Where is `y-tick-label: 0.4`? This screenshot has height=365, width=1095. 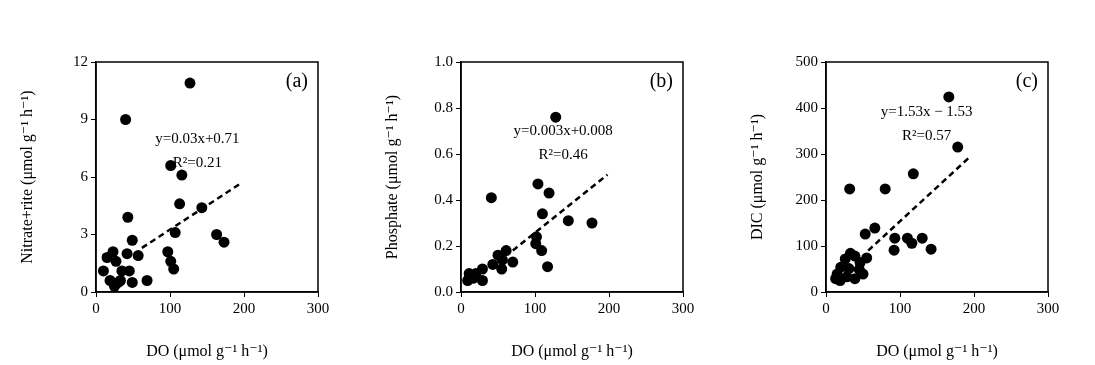
y-tick-label: 0.4 is located at coordinates (444, 198).